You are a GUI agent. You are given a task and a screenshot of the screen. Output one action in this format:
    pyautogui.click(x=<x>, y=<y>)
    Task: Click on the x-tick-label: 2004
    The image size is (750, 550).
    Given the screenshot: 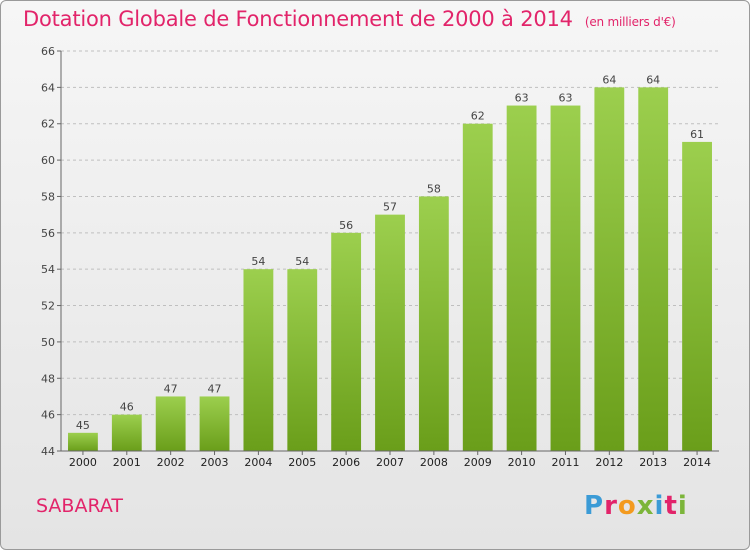 What is the action you would take?
    pyautogui.click(x=258, y=462)
    